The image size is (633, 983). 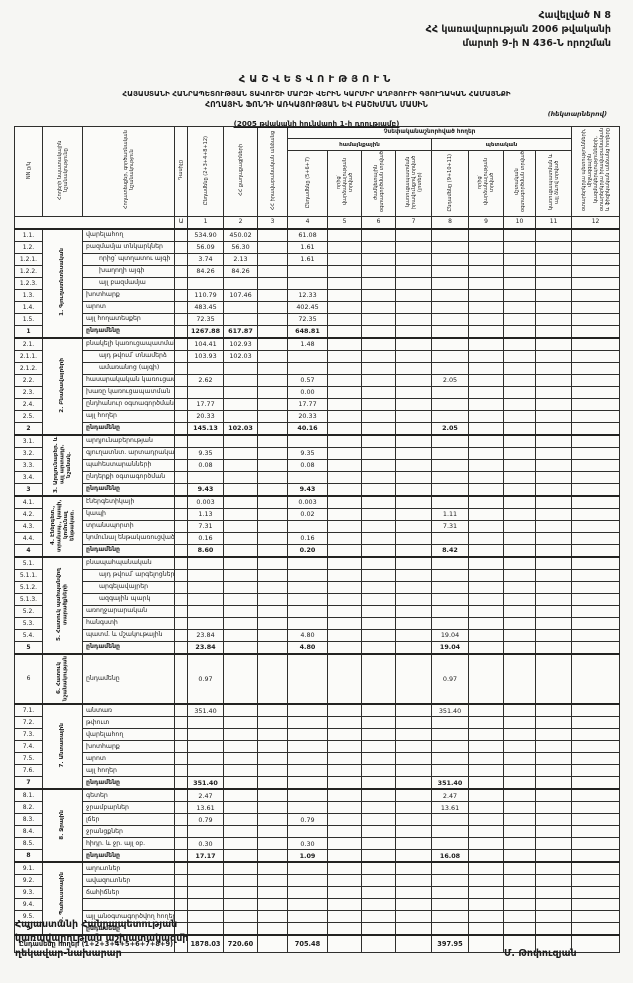 I want to click on table-row: 5.1.3. ազգային պարկ, so click(x=317, y=600).